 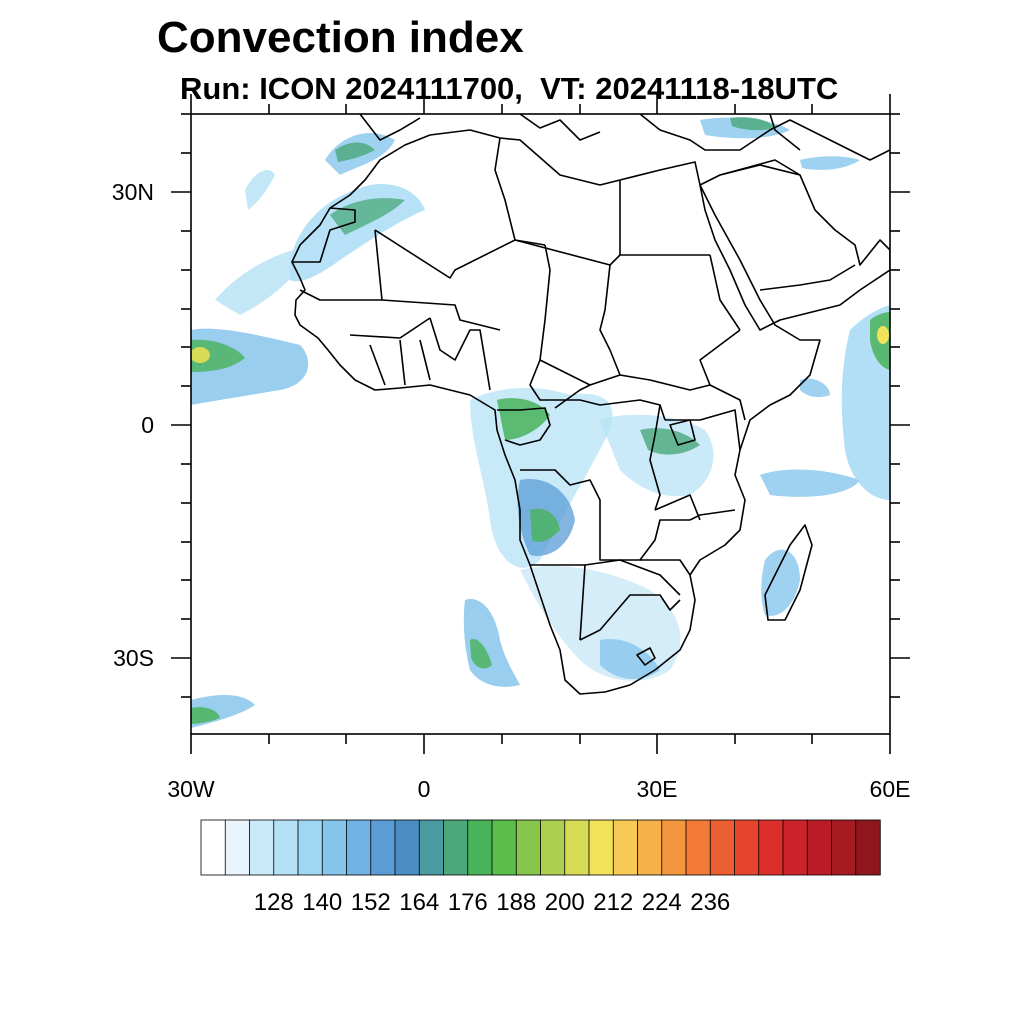 I want to click on lat-label-eq: 0, so click(x=147, y=425).